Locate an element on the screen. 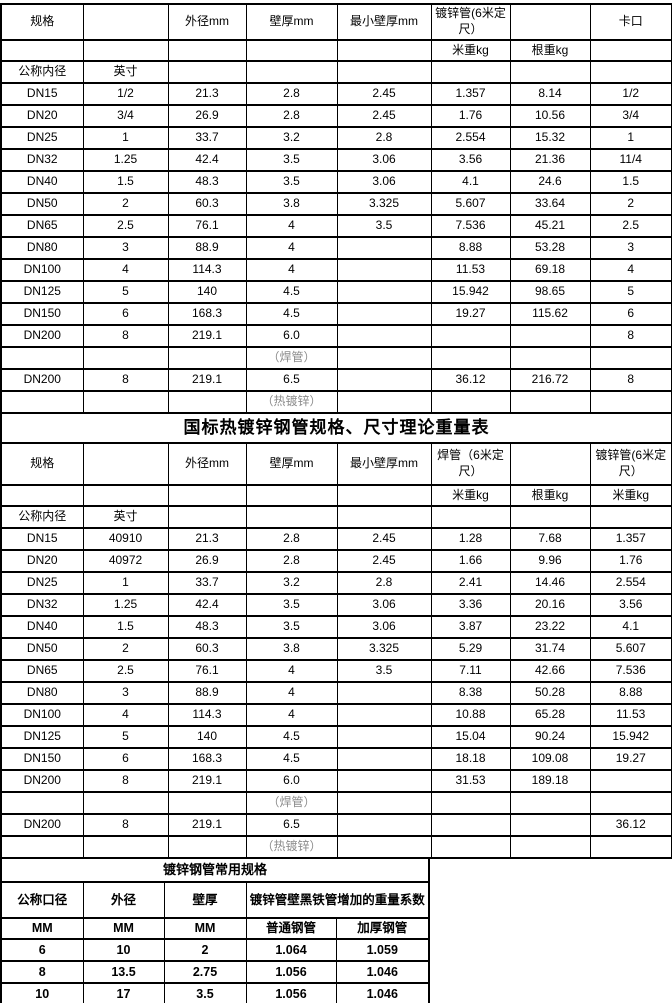 This screenshot has height=1003, width=672. header-nominal-diameter: 公称口径 is located at coordinates (42, 900).